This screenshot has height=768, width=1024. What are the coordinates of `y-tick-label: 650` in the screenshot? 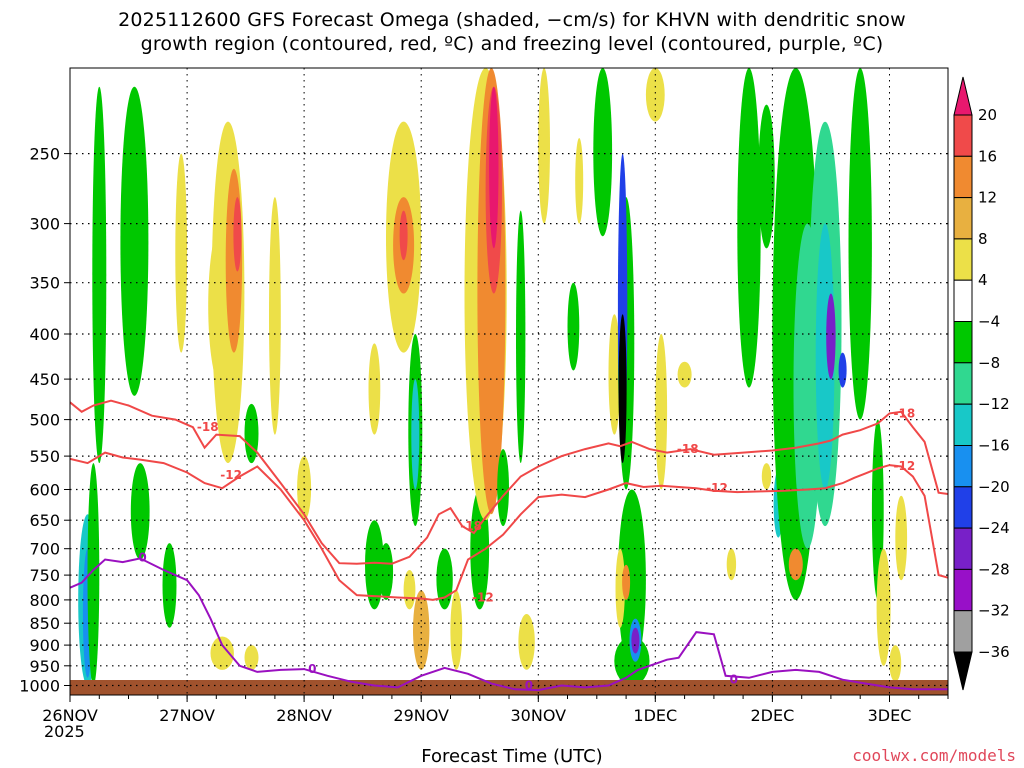 It's located at (44, 520).